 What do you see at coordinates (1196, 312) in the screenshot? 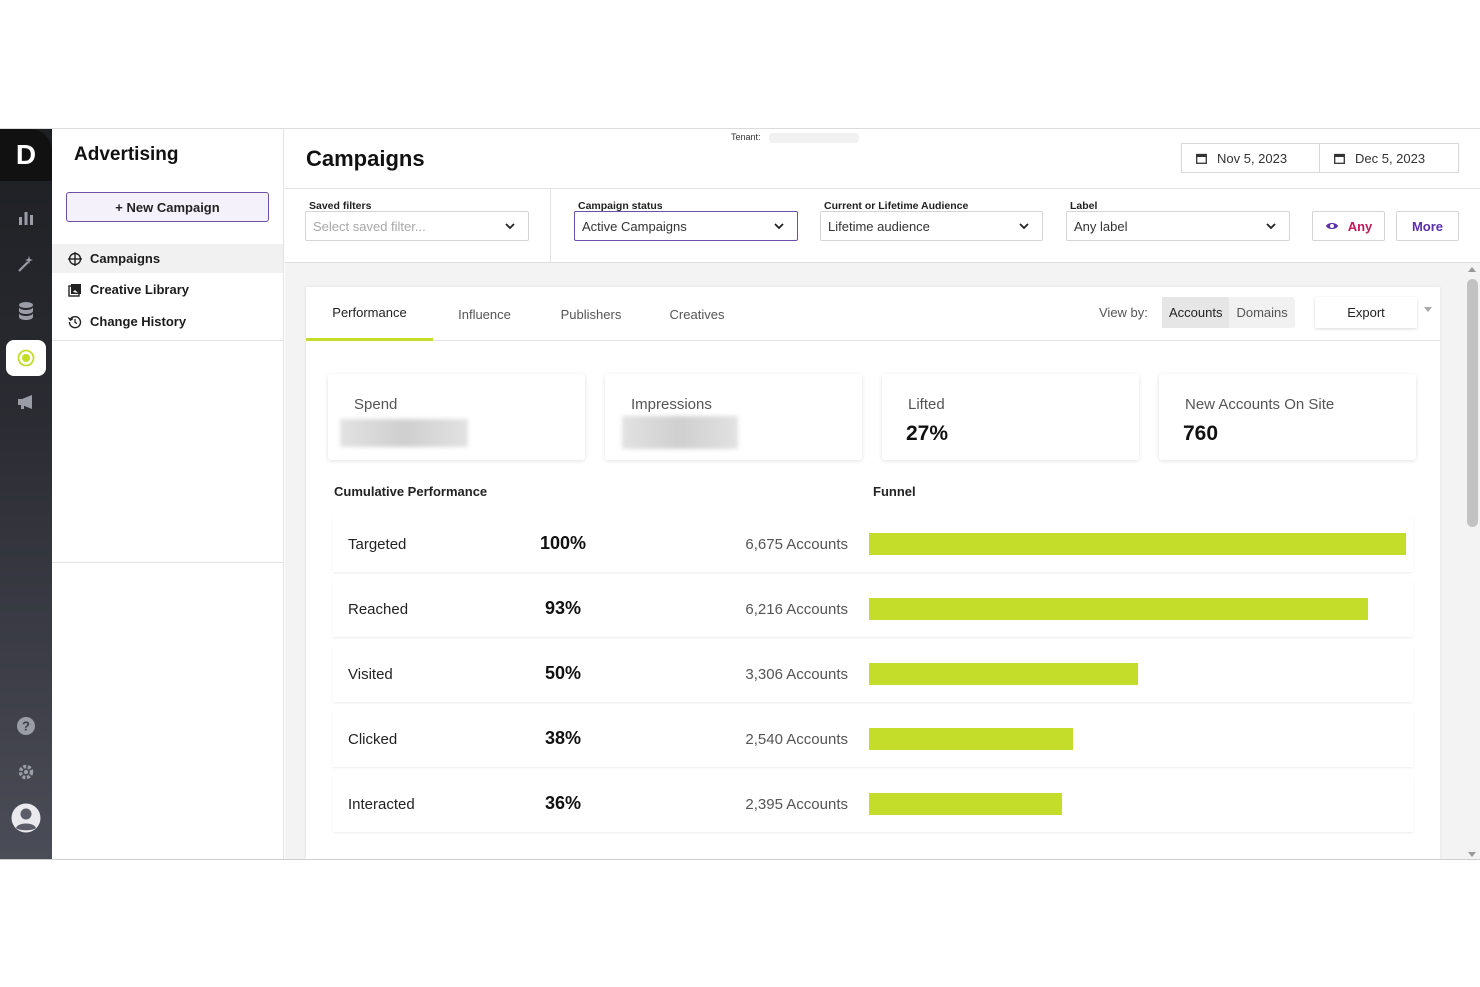
I see `view-by-accounts: Accounts` at bounding box center [1196, 312].